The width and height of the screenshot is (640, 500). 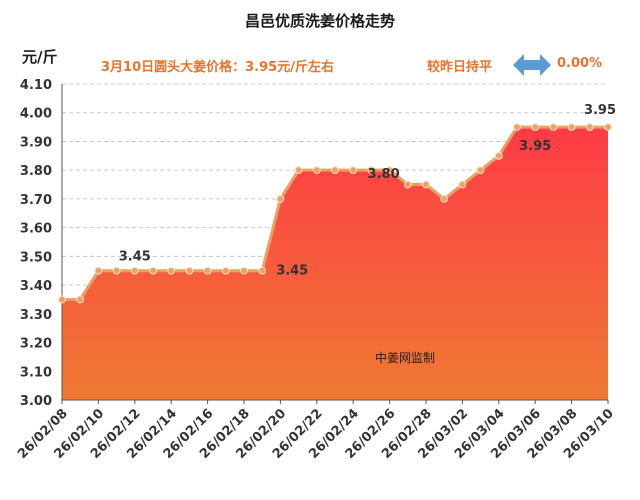 What do you see at coordinates (36, 85) in the screenshot?
I see `y-tick-label: 4.10` at bounding box center [36, 85].